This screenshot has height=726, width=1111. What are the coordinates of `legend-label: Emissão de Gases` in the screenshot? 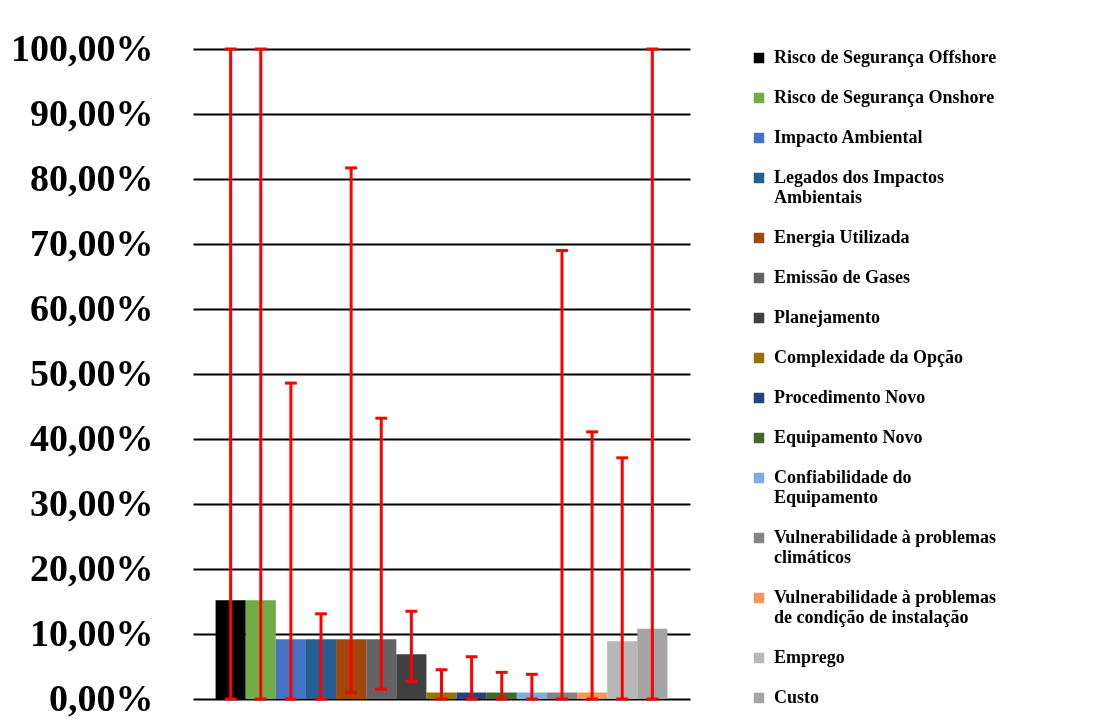 It's located at (842, 277).